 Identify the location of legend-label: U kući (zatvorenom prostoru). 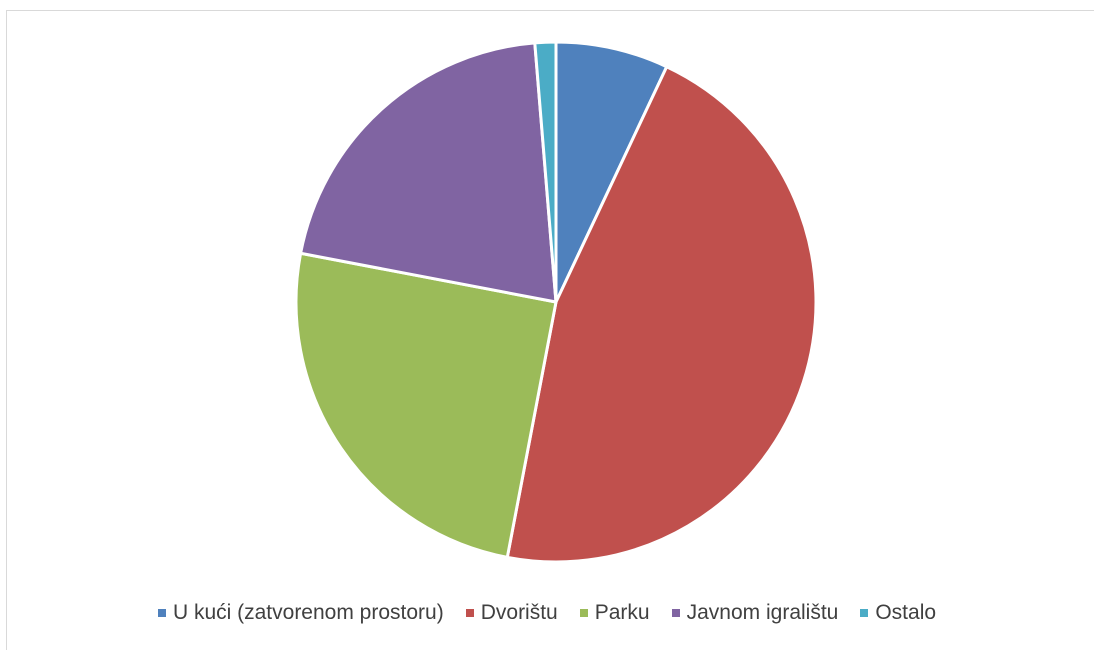
(308, 612).